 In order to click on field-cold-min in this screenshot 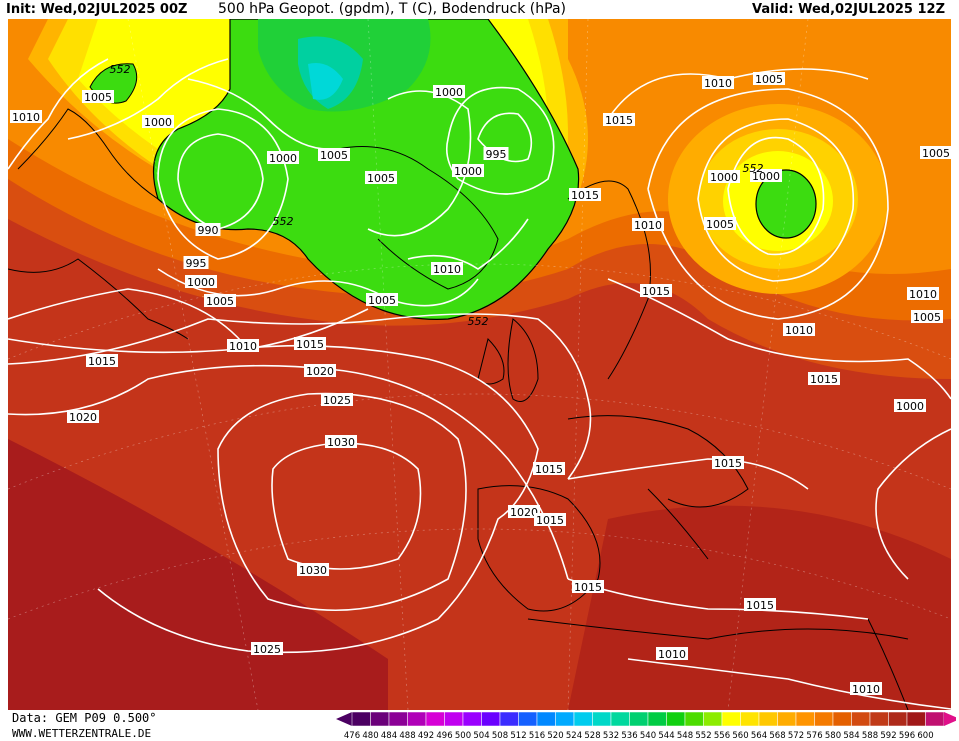, I will do `click(325, 81)`.